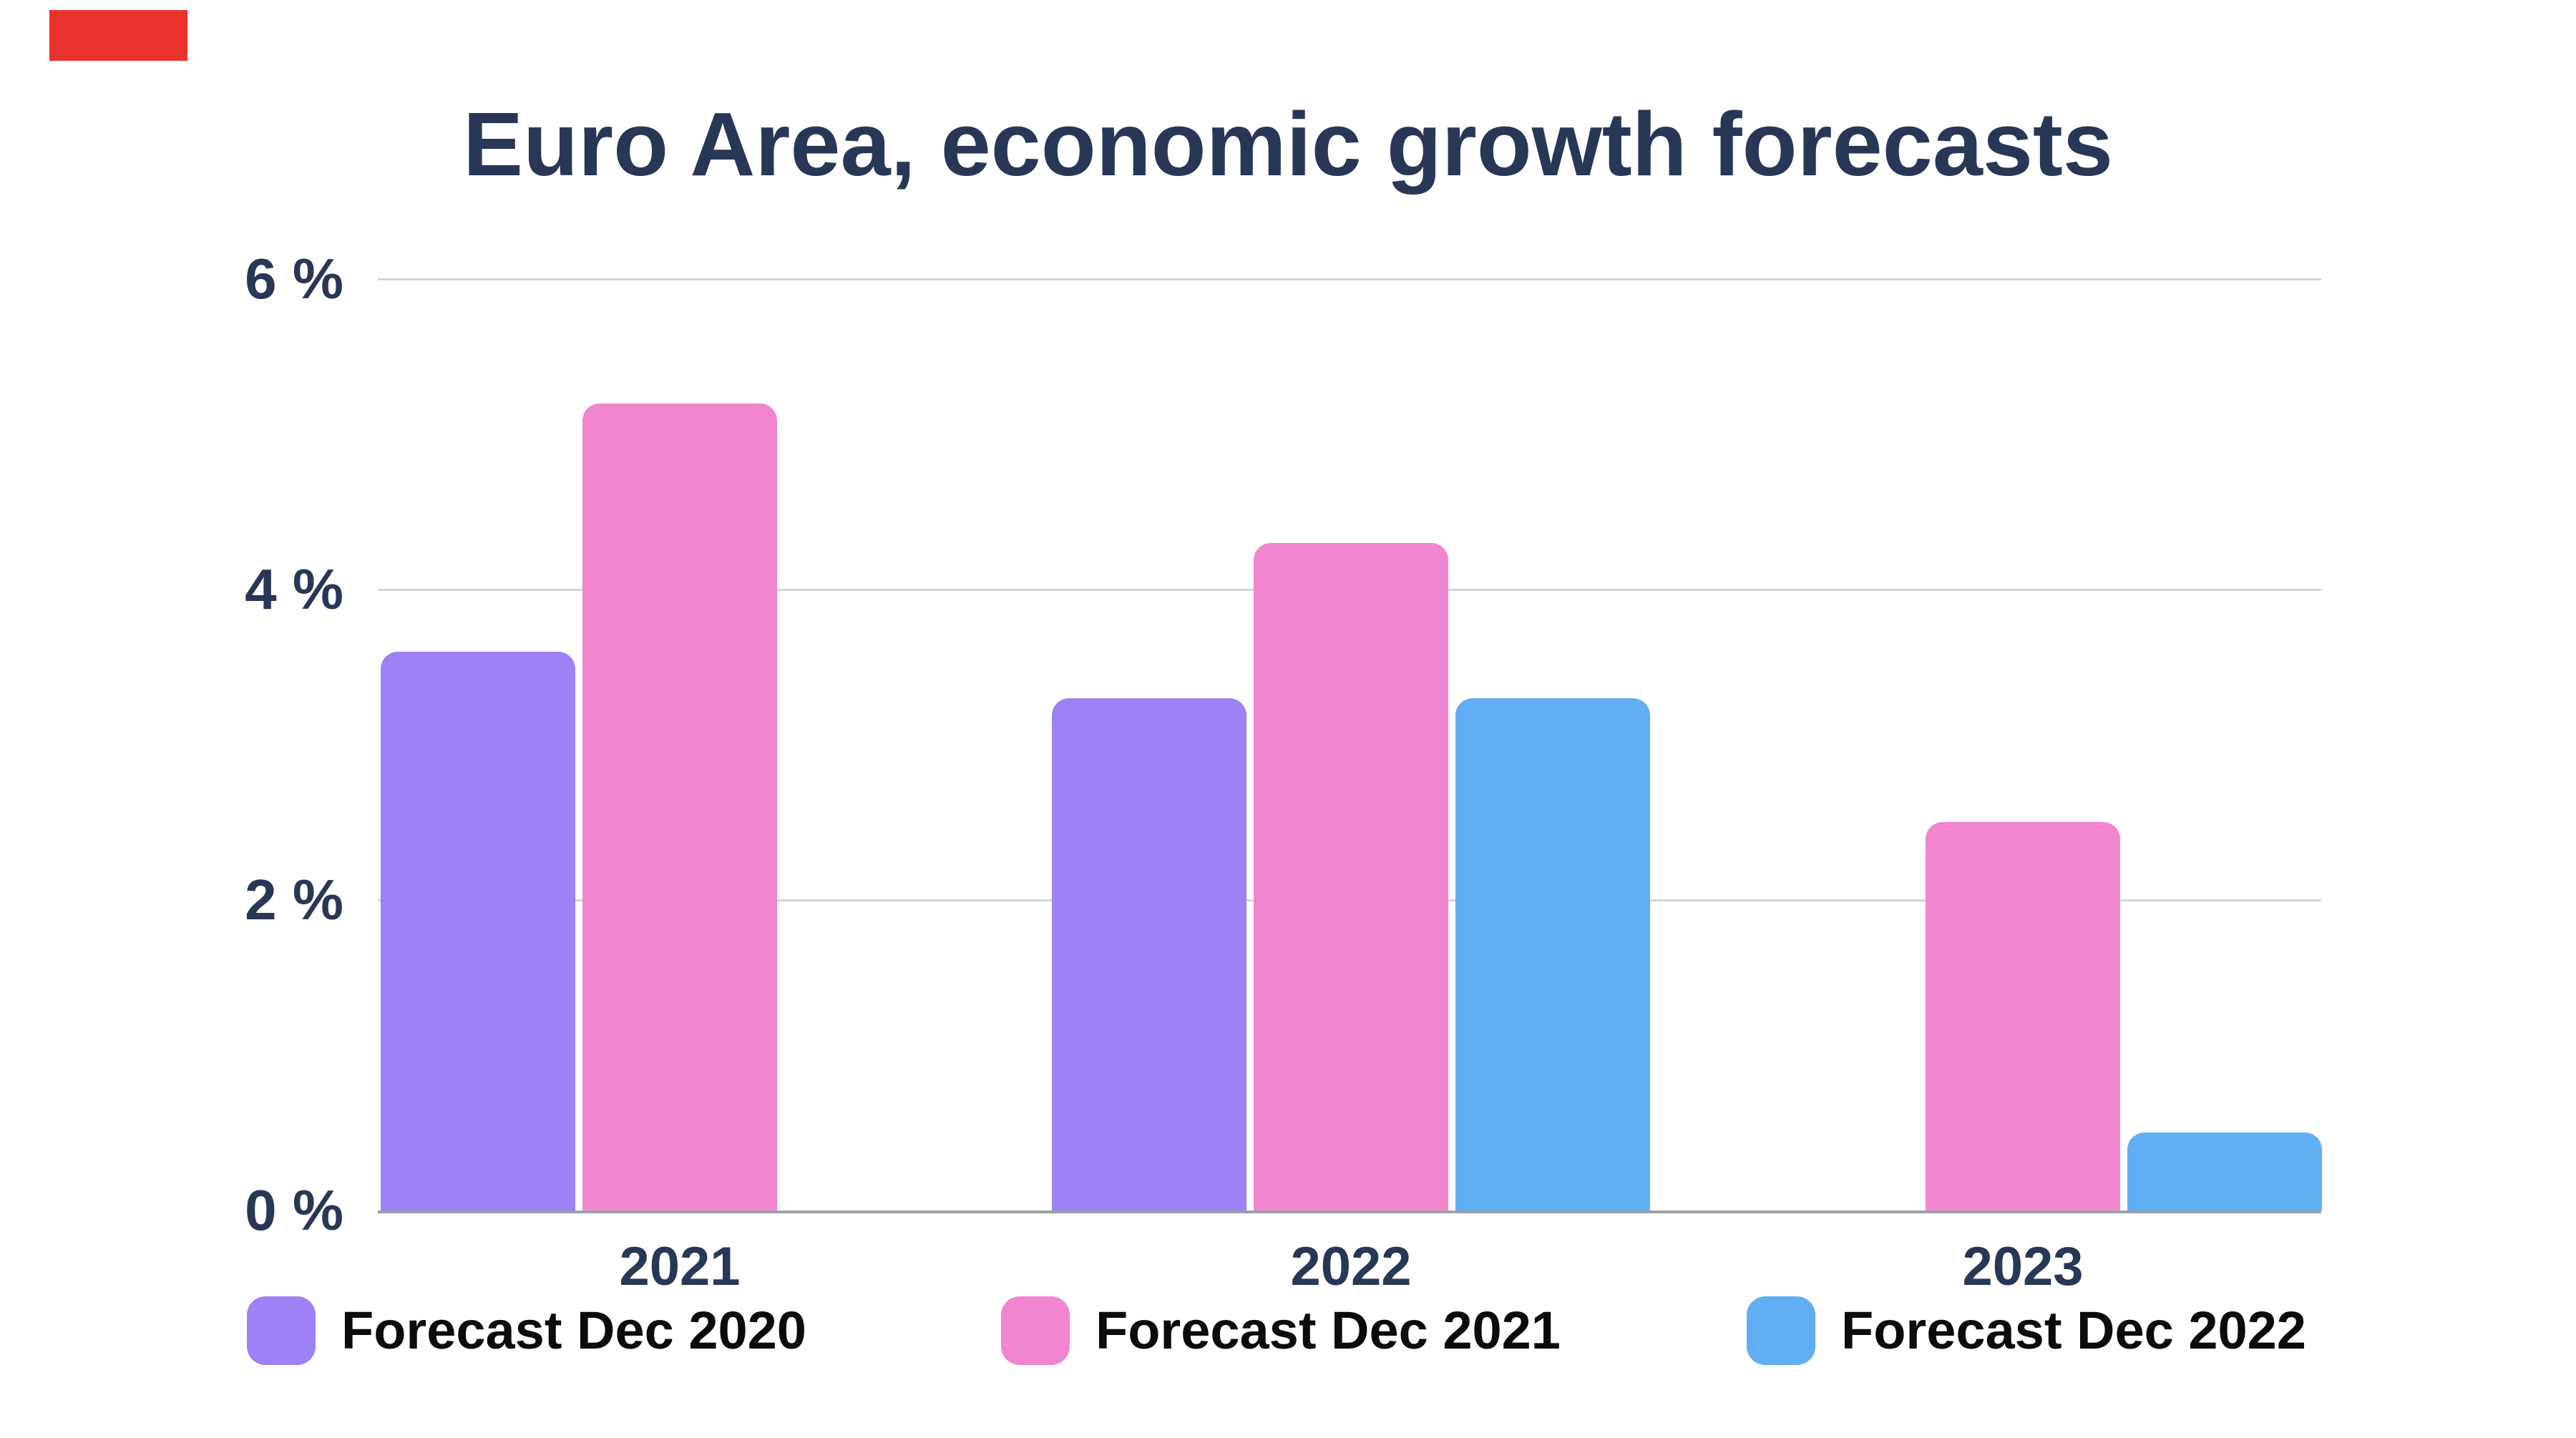 This screenshot has width=2576, height=1438. What do you see at coordinates (478, 931) in the screenshot?
I see `bar-2021-forecast-dec-2020` at bounding box center [478, 931].